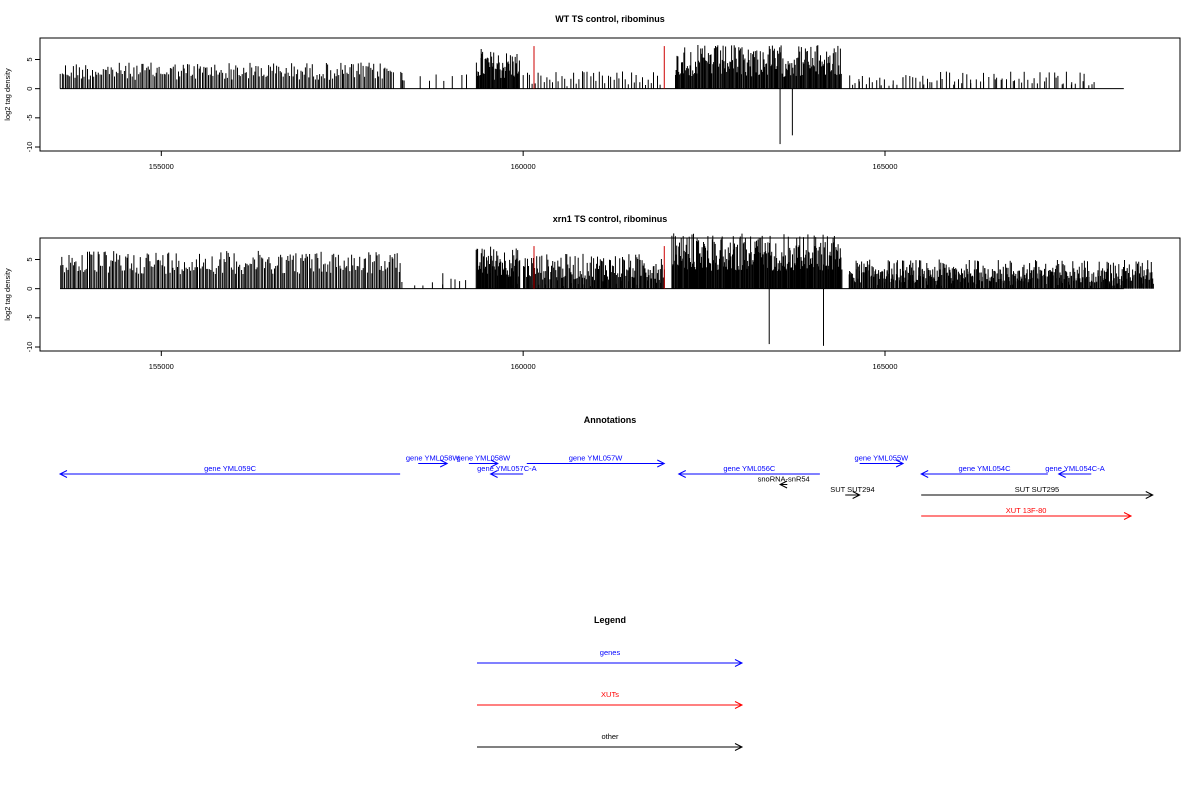 The height and width of the screenshot is (800, 1200). What do you see at coordinates (1026, 510) in the screenshot?
I see `annotation-label: XUT 13F-80` at bounding box center [1026, 510].